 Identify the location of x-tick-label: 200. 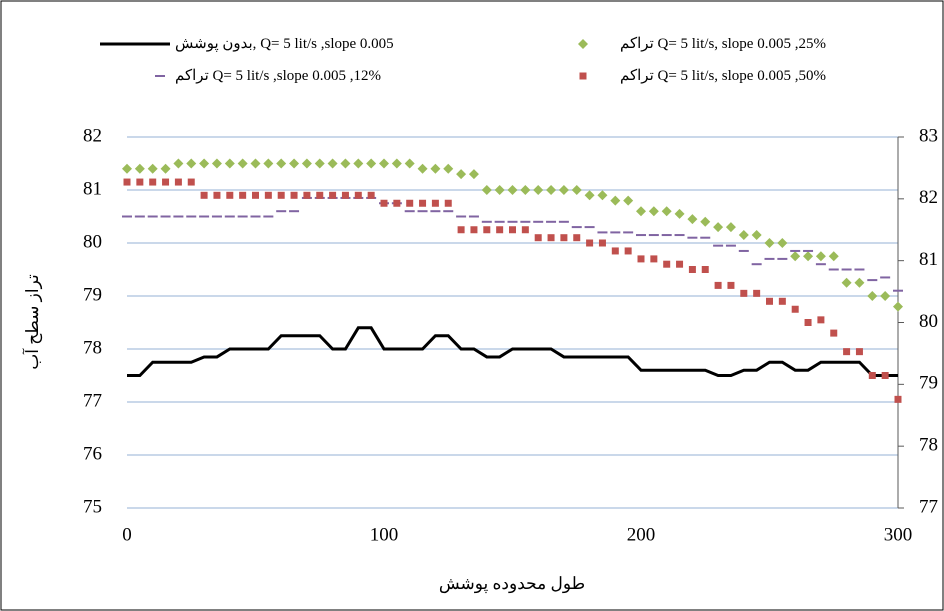
(641, 534).